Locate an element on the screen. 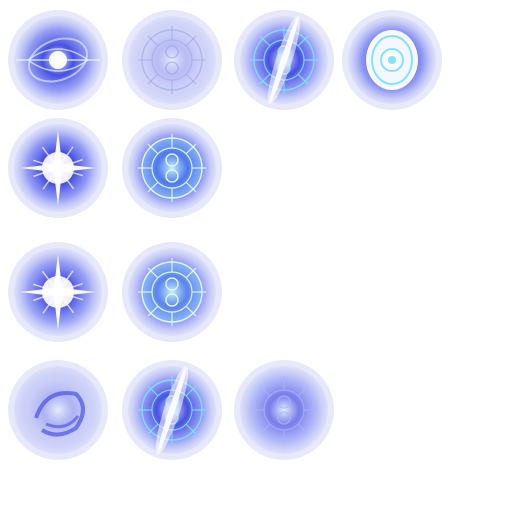 The width and height of the screenshot is (512, 512). faded-swirl-icon is located at coordinates (58, 410).